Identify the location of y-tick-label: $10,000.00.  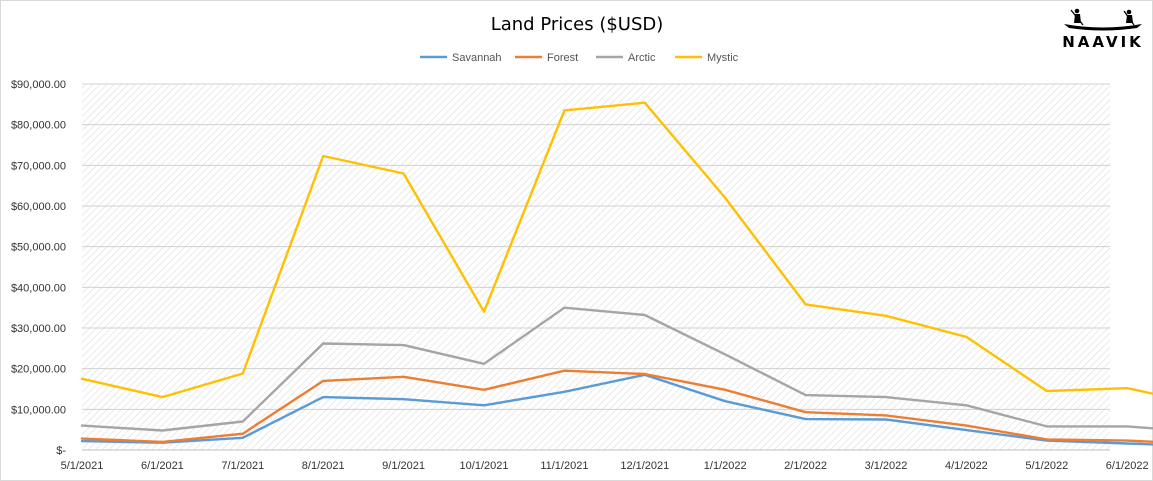
(38, 410).